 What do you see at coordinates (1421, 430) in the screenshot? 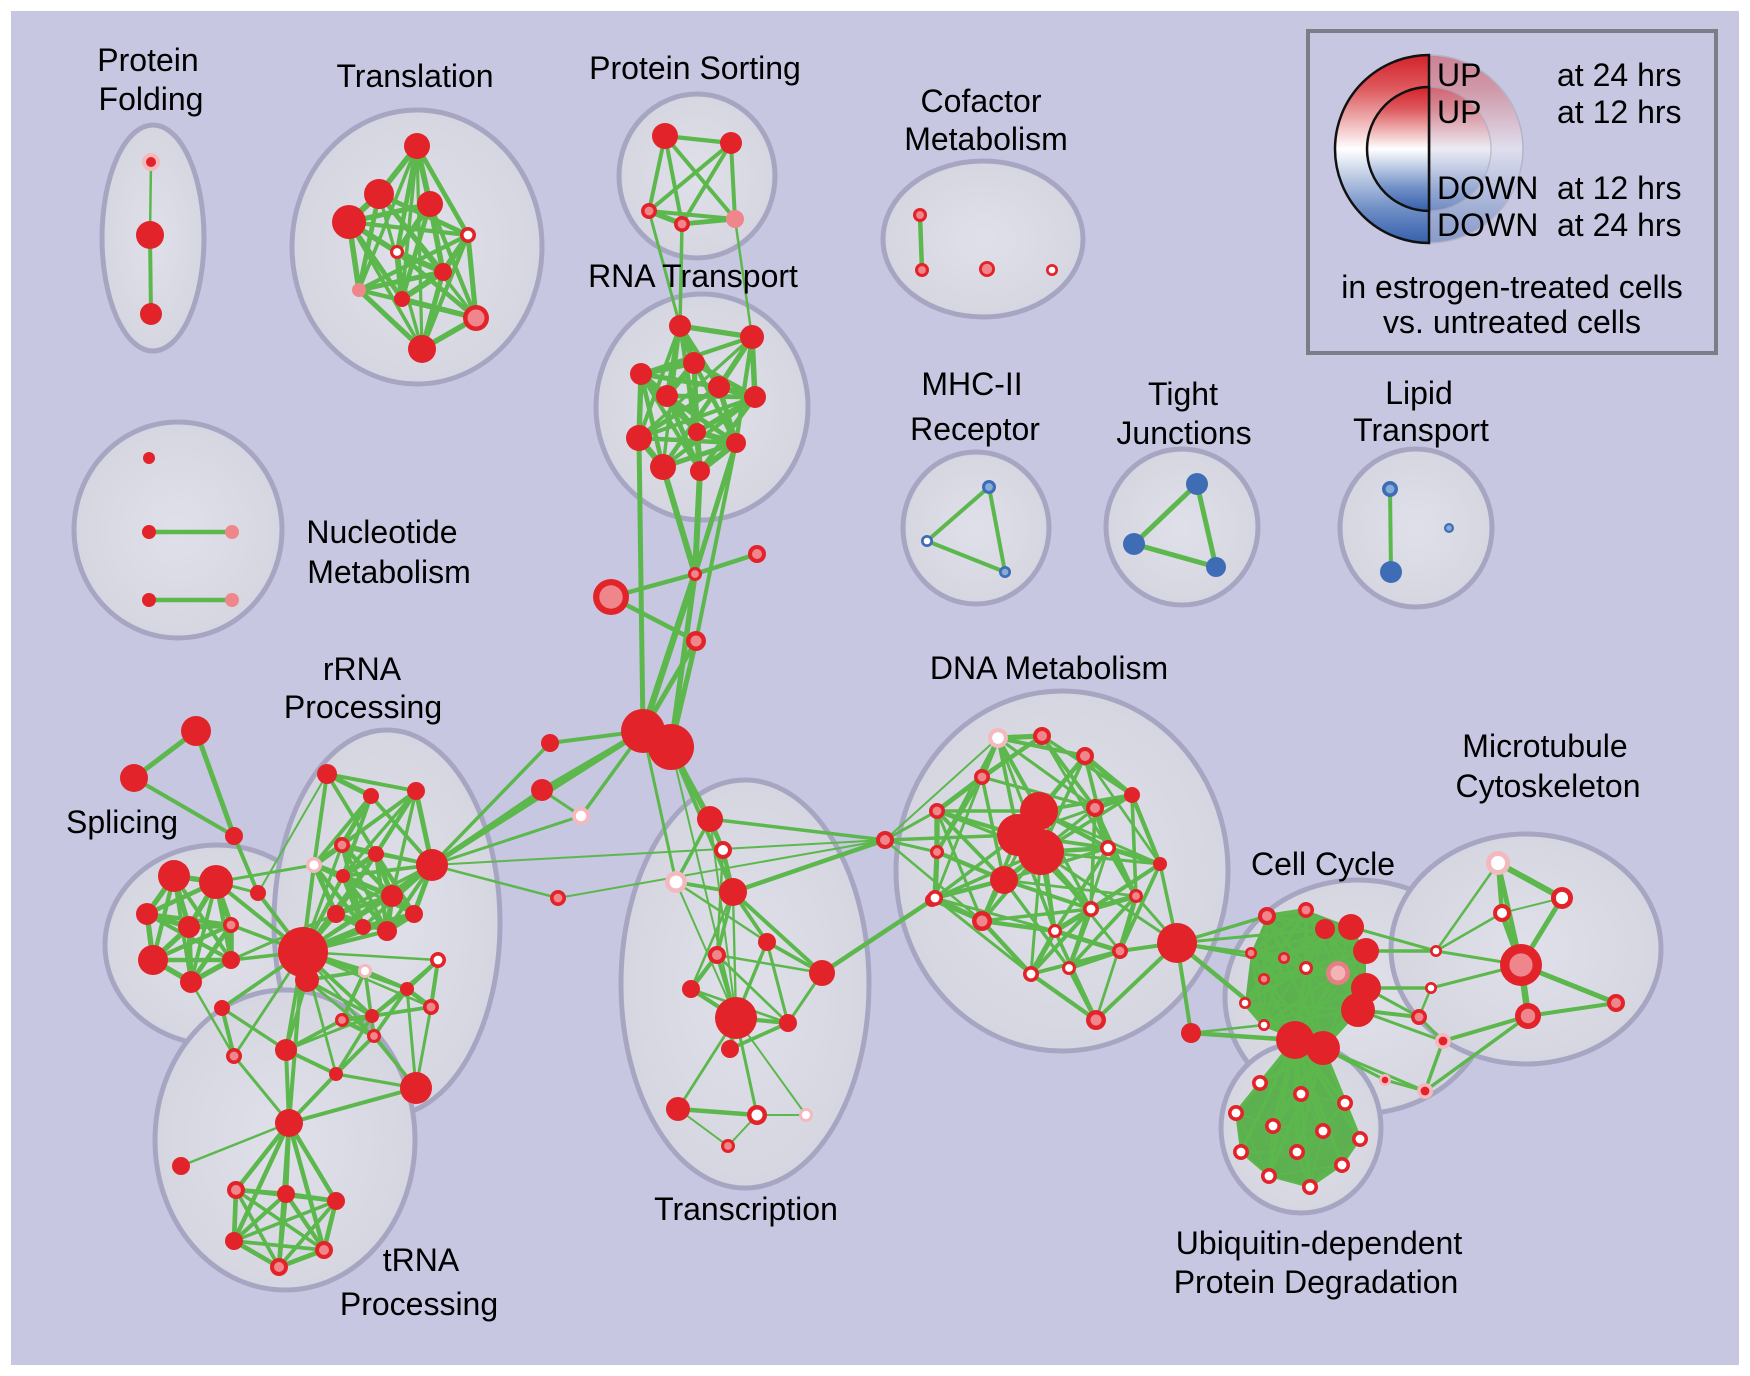
I see `svg-text: Transport` at bounding box center [1421, 430].